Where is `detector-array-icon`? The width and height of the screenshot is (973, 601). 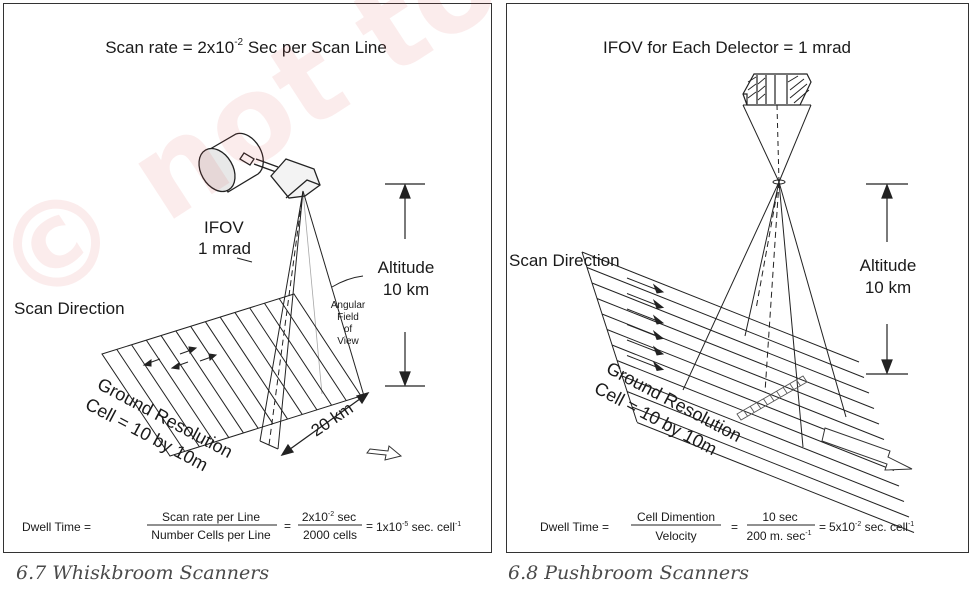
detector-array-icon is located at coordinates (777, 89).